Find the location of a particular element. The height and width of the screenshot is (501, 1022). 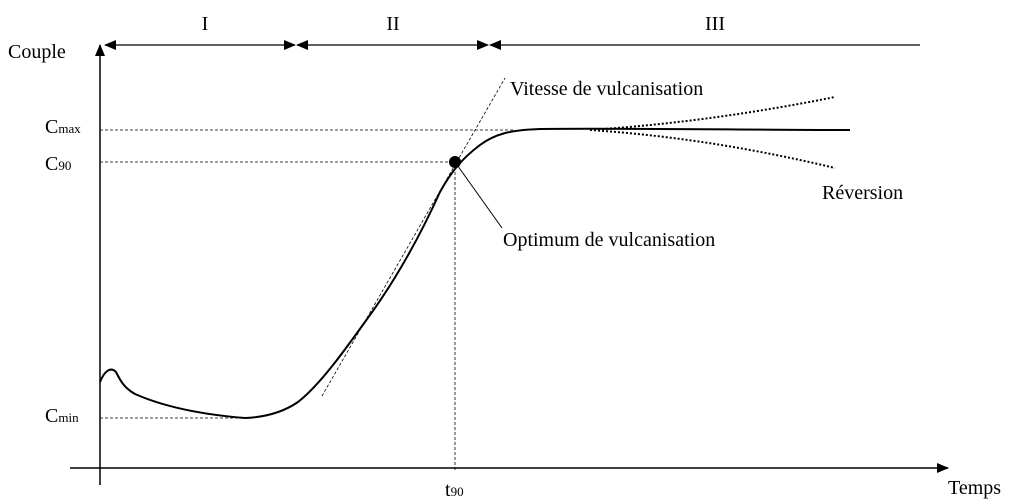

optimum-label: Optimum de vulcanisation is located at coordinates (609, 240).